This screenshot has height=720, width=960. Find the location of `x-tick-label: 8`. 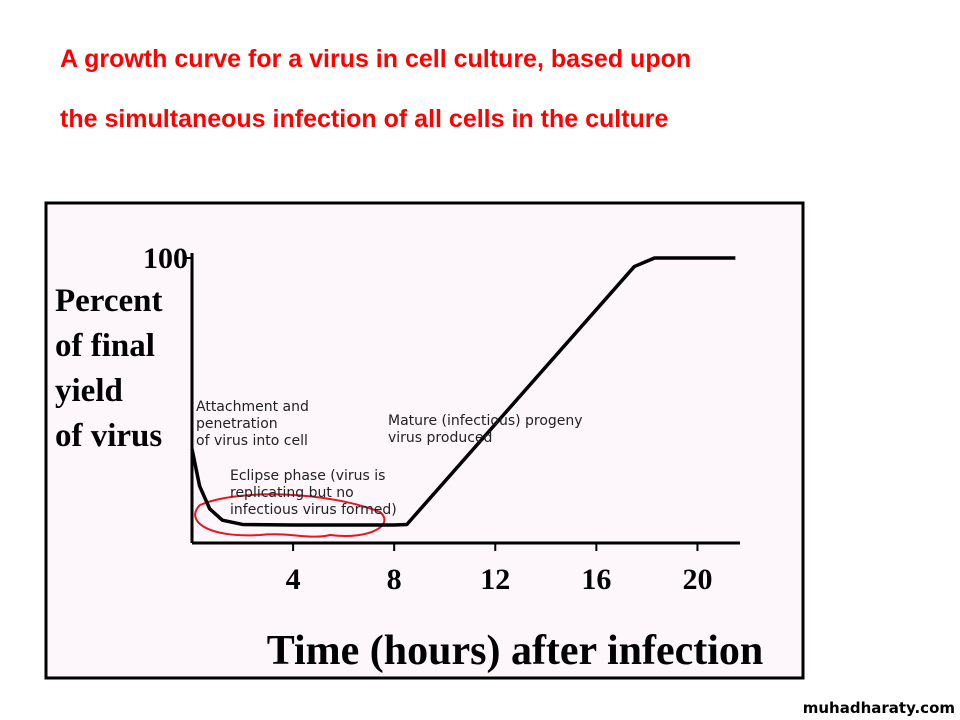

x-tick-label: 8 is located at coordinates (394, 579).